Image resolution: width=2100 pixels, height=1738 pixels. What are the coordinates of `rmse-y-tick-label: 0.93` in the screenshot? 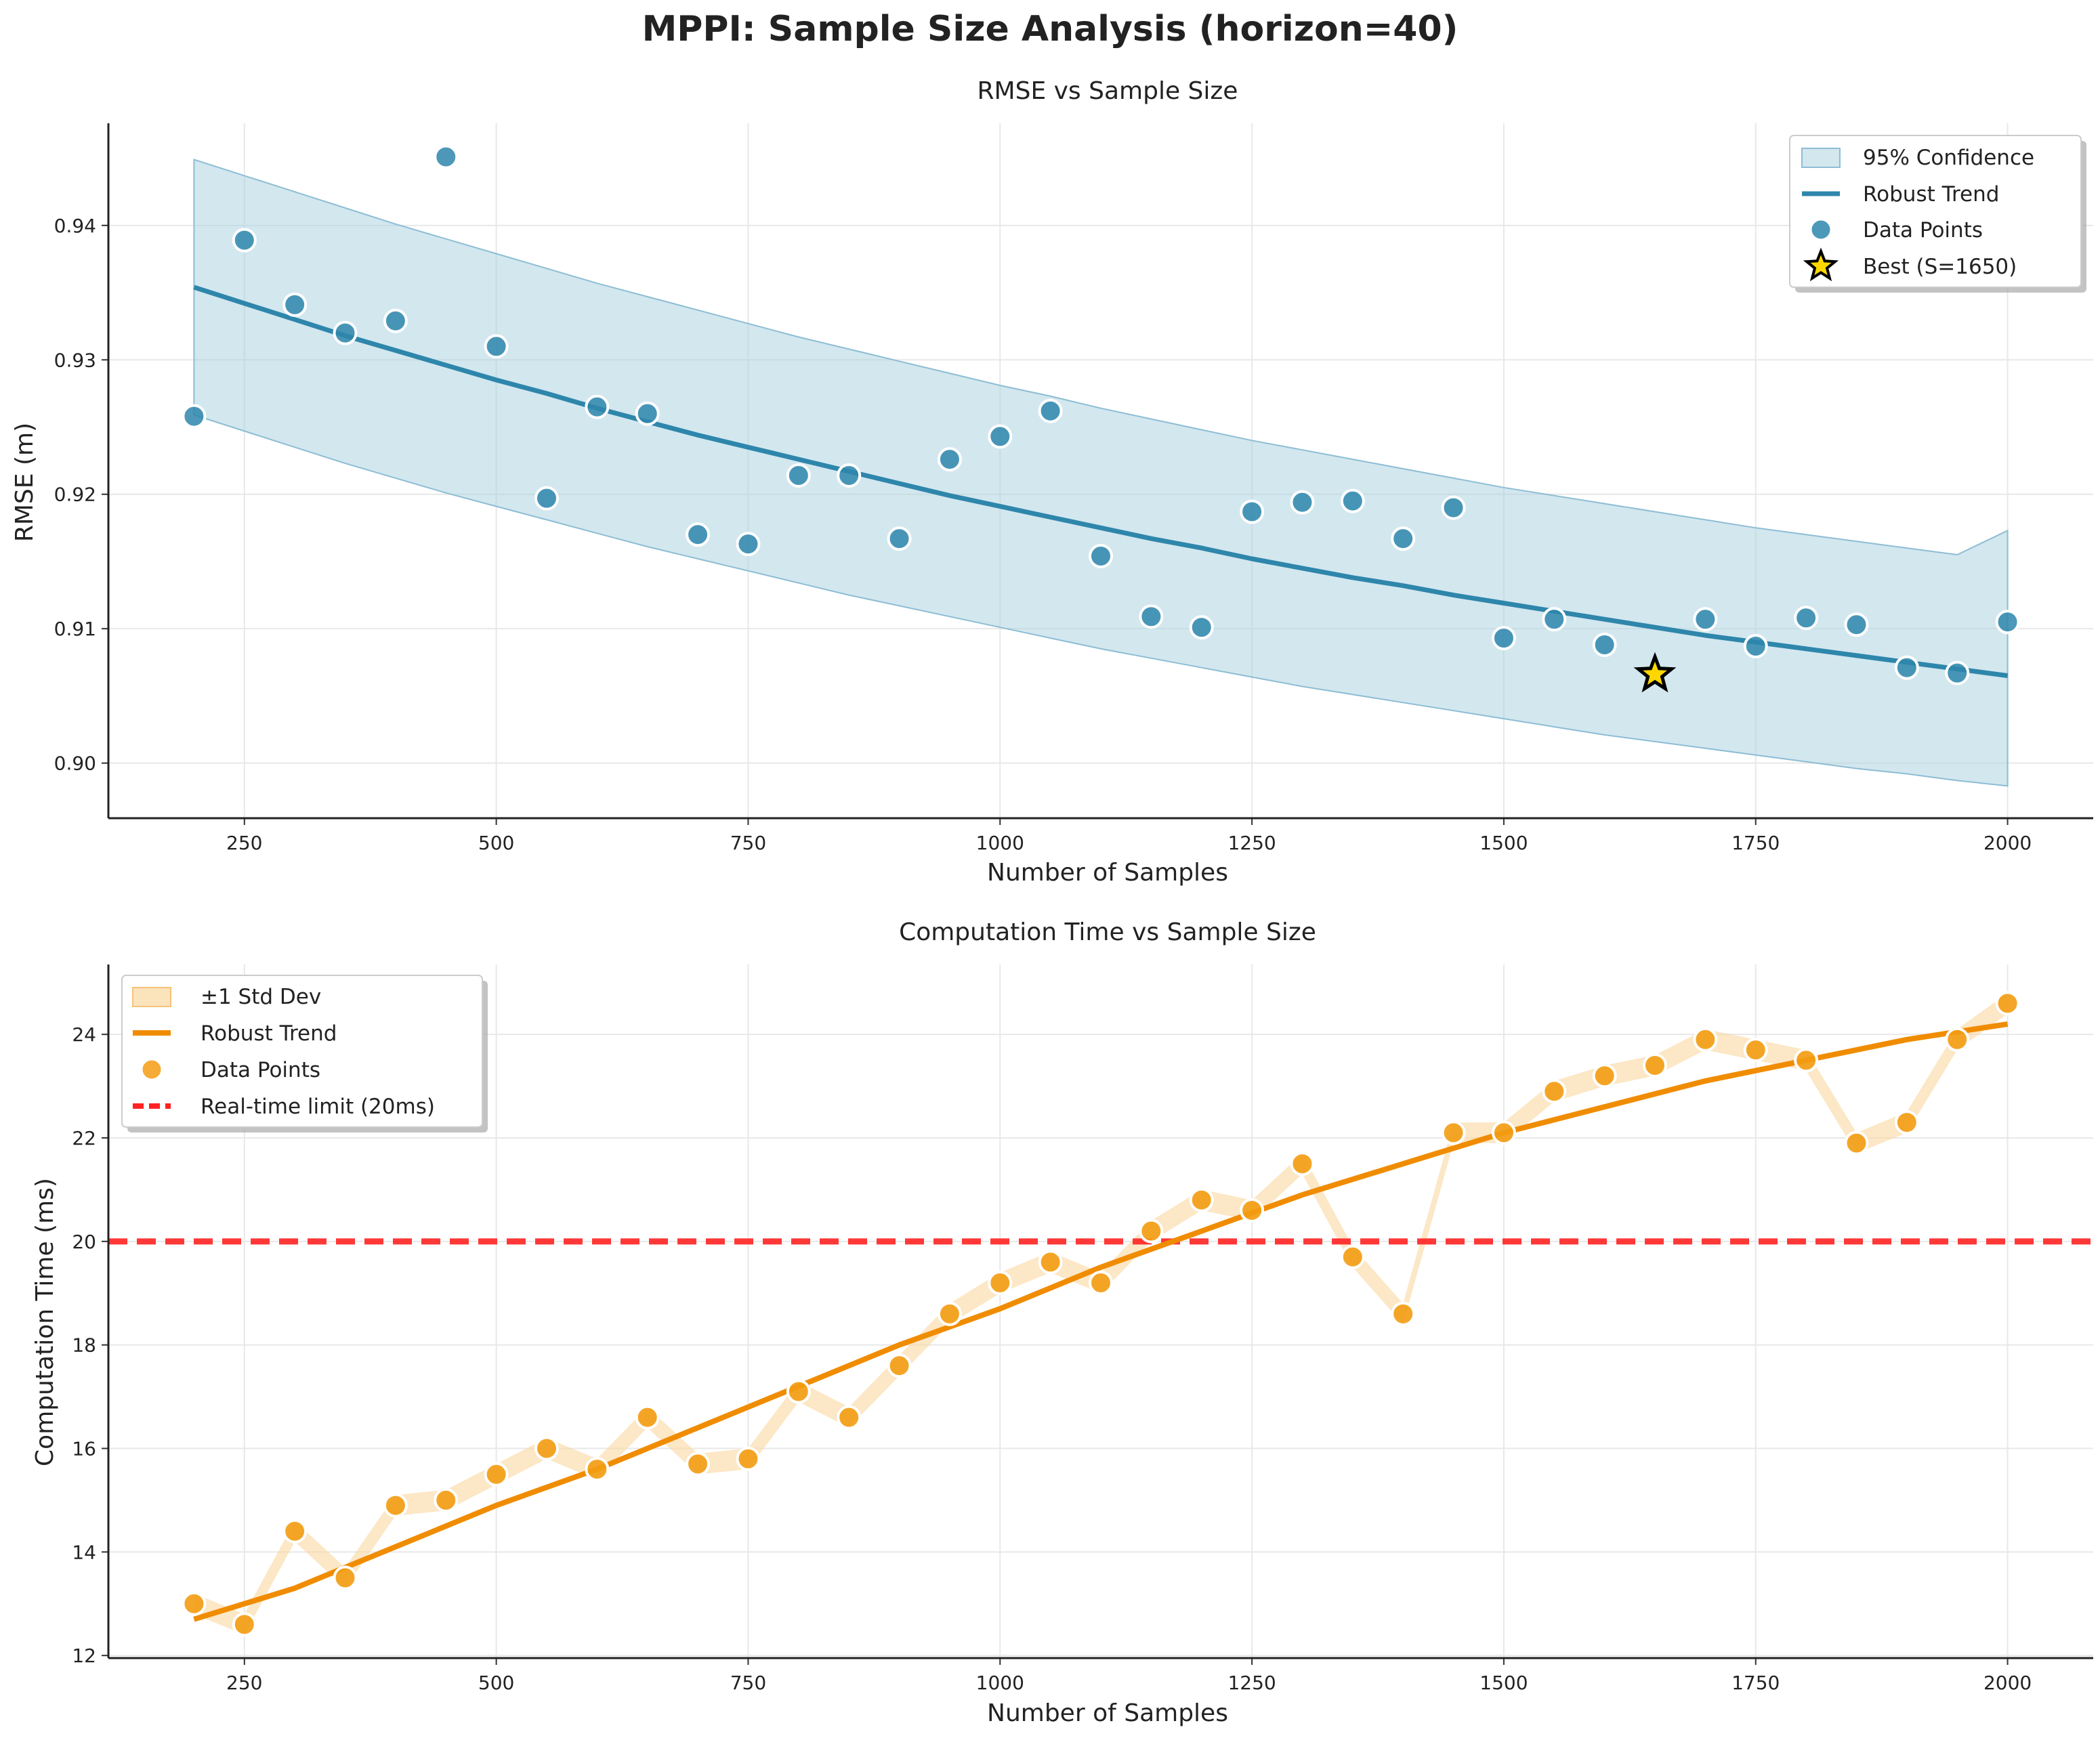 It's located at (75, 360).